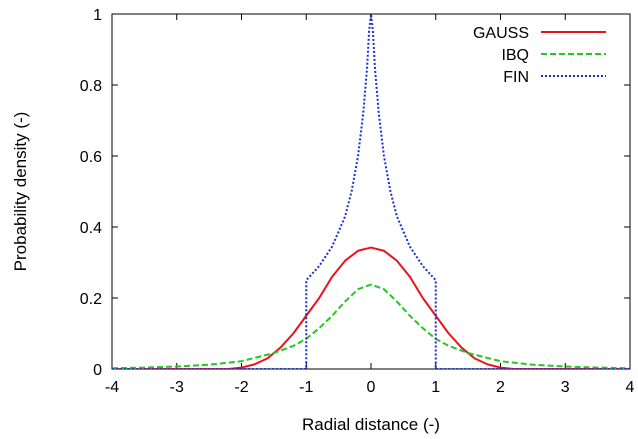 The image size is (638, 439). I want to click on x-tick-label: 4, so click(630, 387).